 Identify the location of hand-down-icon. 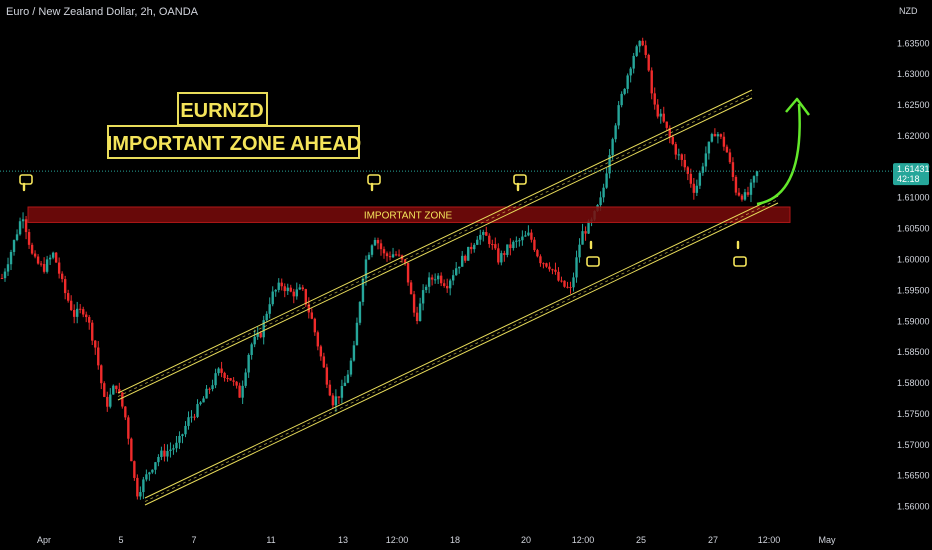
(374, 183).